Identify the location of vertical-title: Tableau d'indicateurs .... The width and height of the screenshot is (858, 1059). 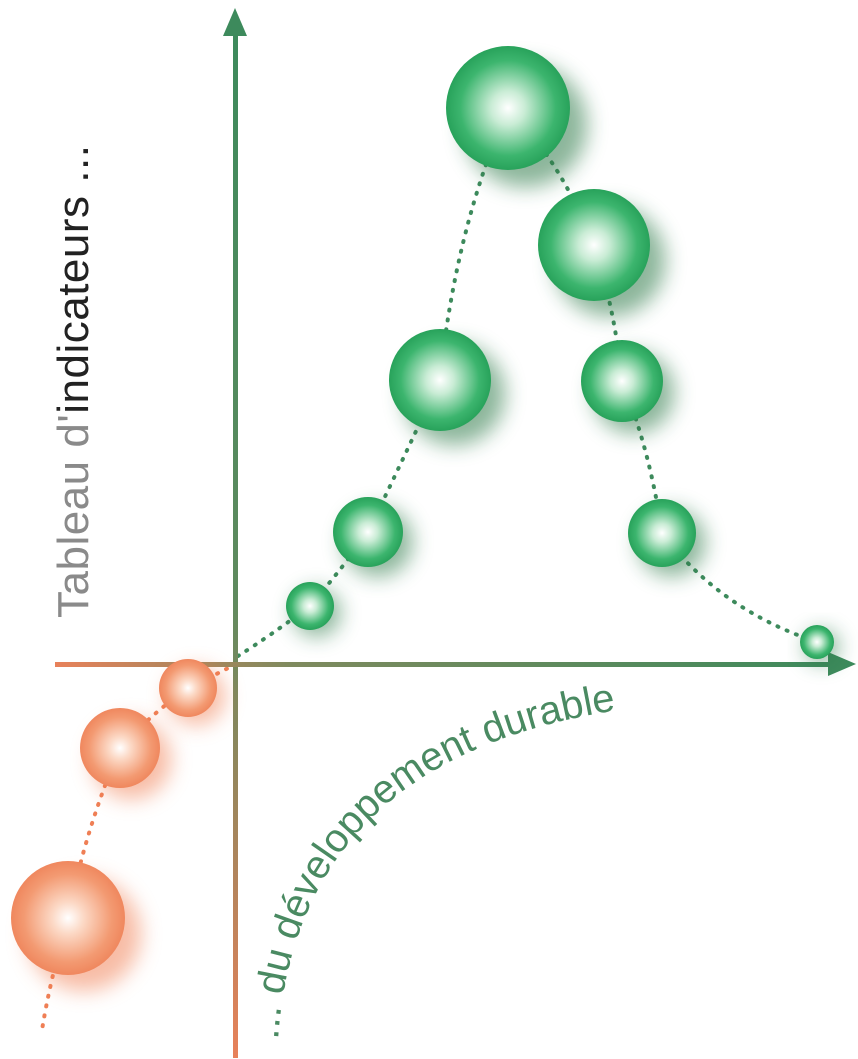
(73, 381).